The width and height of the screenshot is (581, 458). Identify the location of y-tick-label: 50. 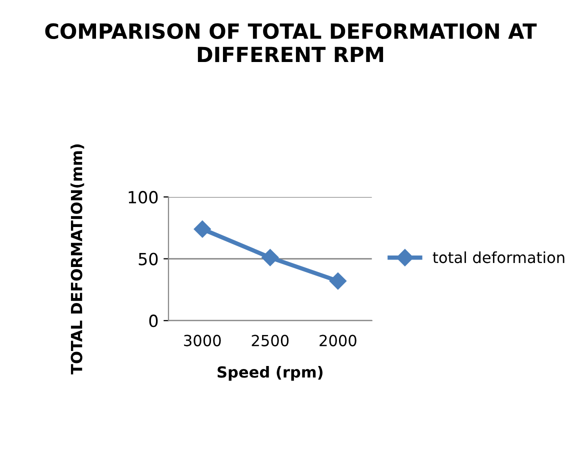
(148, 259).